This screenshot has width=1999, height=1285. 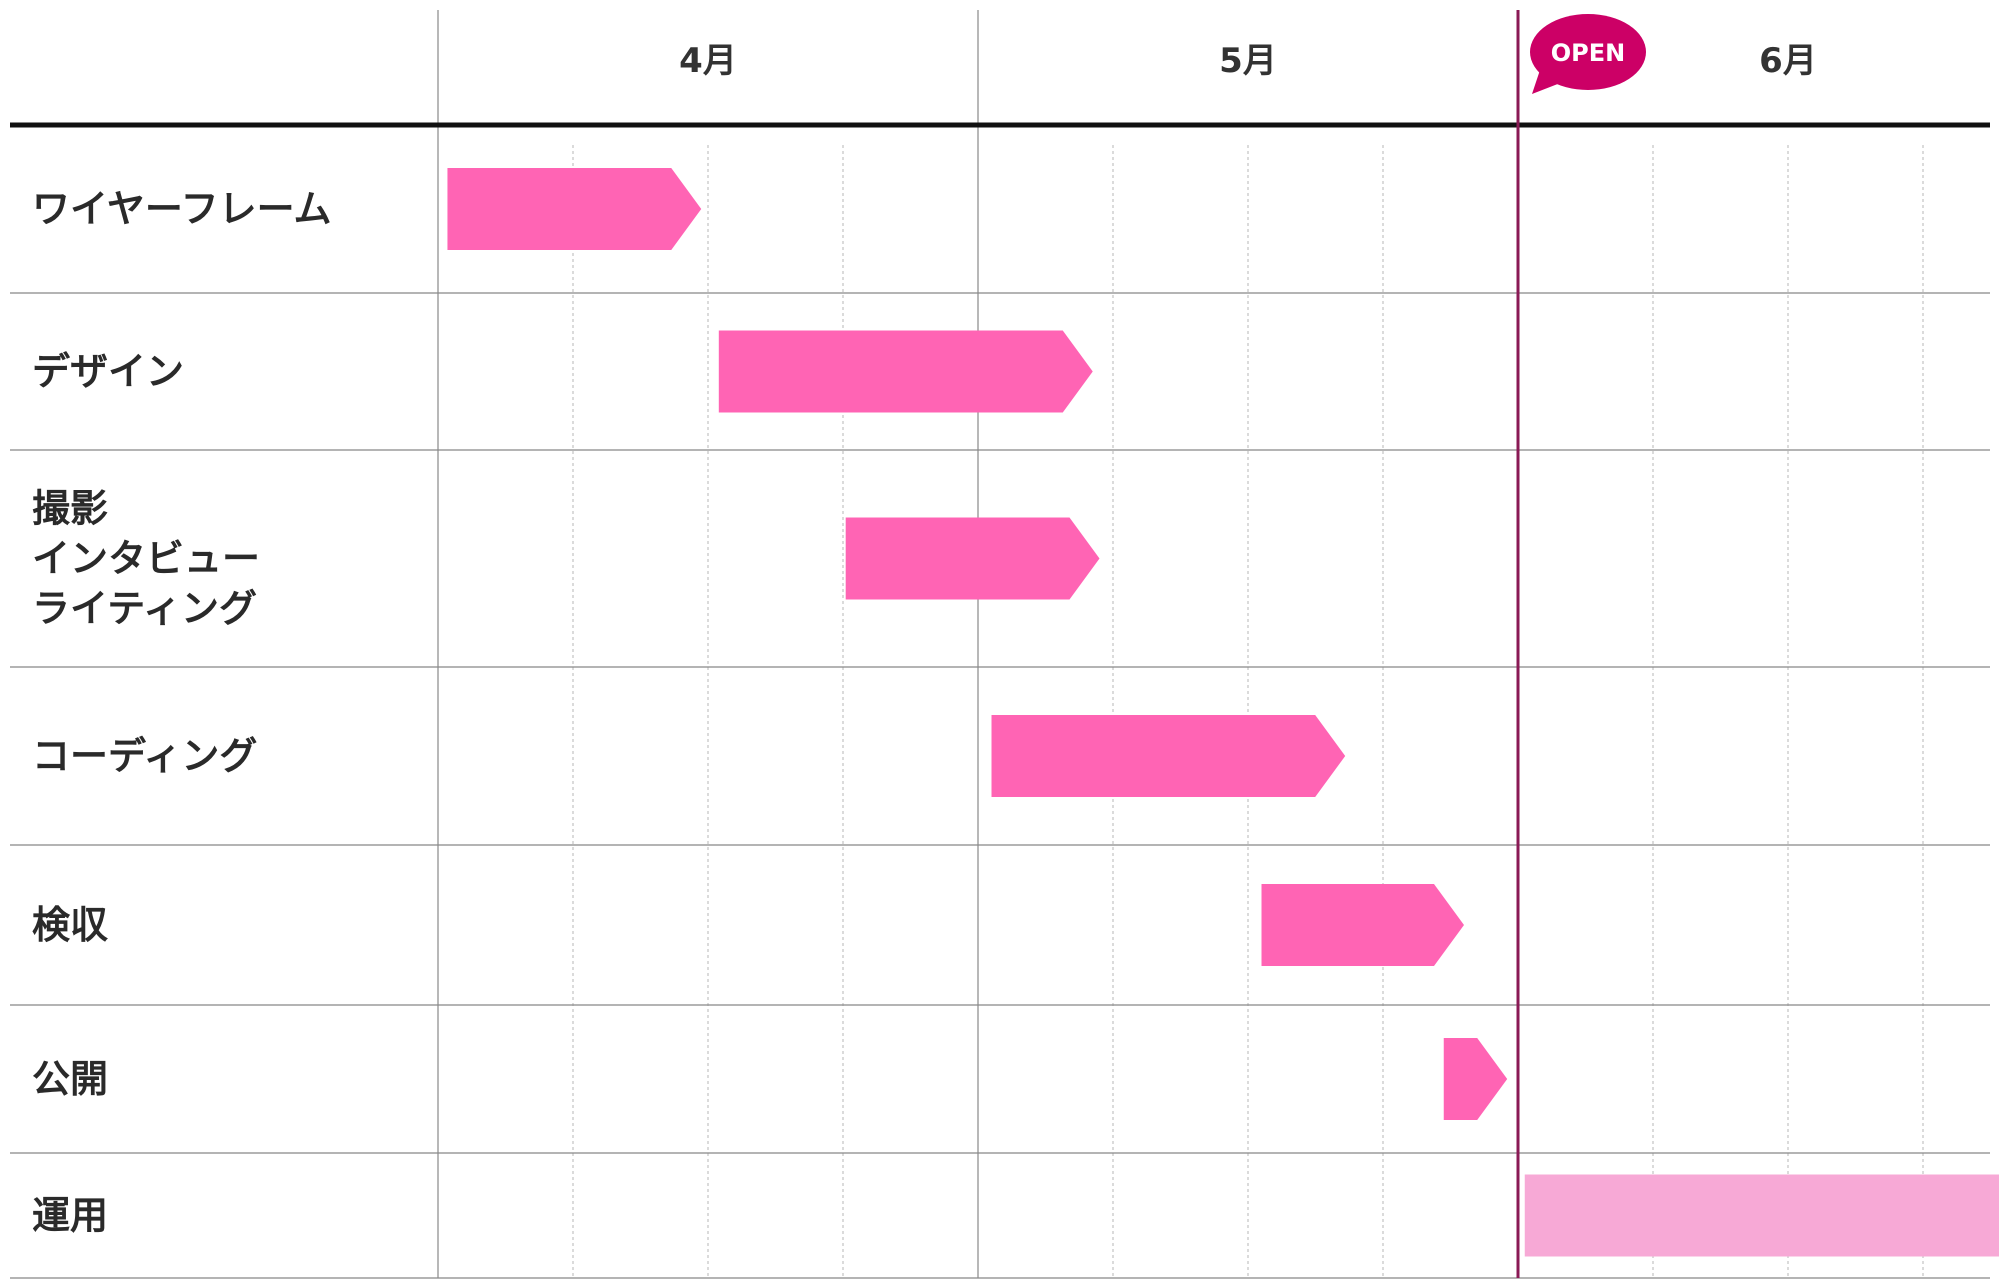 I want to click on month-label: 5月, so click(x=1248, y=61).